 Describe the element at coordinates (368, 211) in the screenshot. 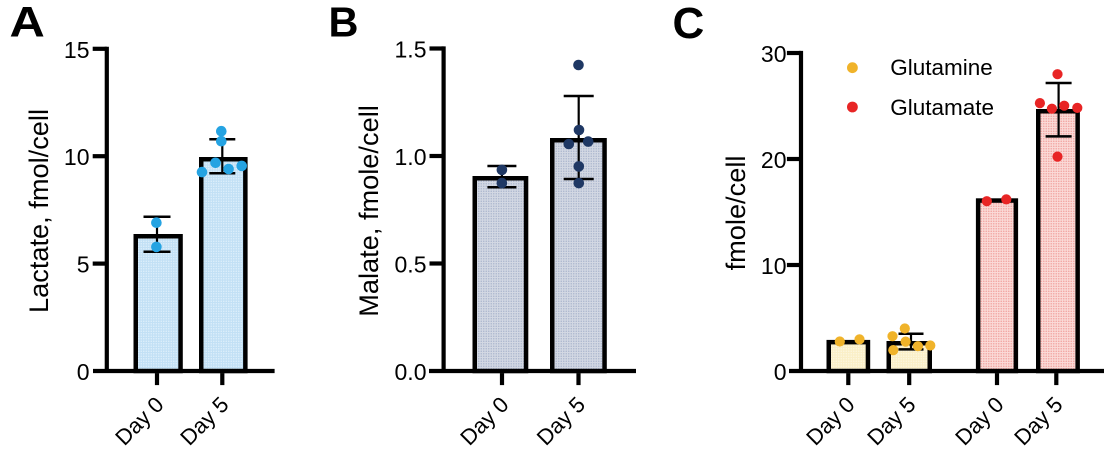

I see `svg-text: Malate, fmole/cell` at that location.